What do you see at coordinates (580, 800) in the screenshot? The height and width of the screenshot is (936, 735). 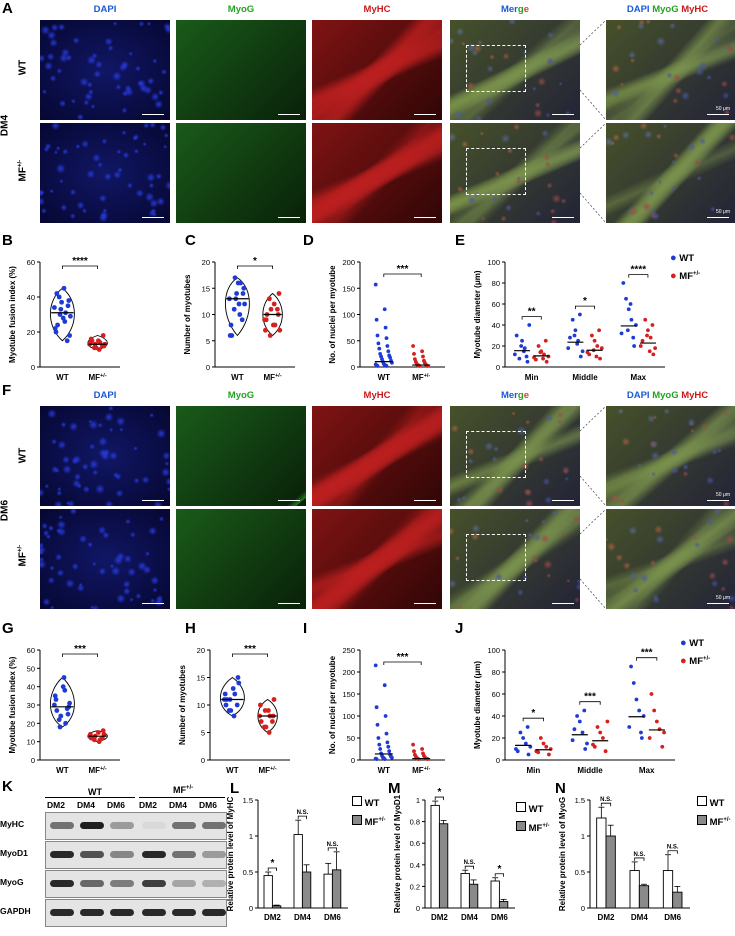 I see `y-tick-label: 1.5` at bounding box center [580, 800].